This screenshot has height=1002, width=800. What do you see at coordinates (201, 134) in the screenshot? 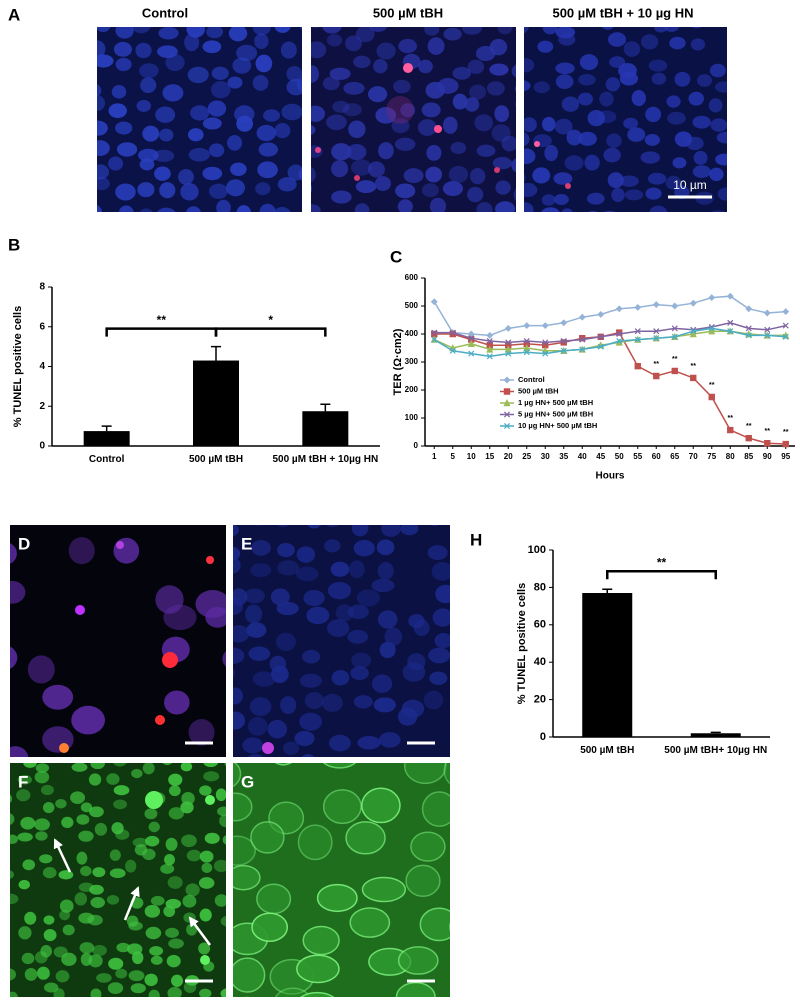
I see `micrograph` at bounding box center [201, 134].